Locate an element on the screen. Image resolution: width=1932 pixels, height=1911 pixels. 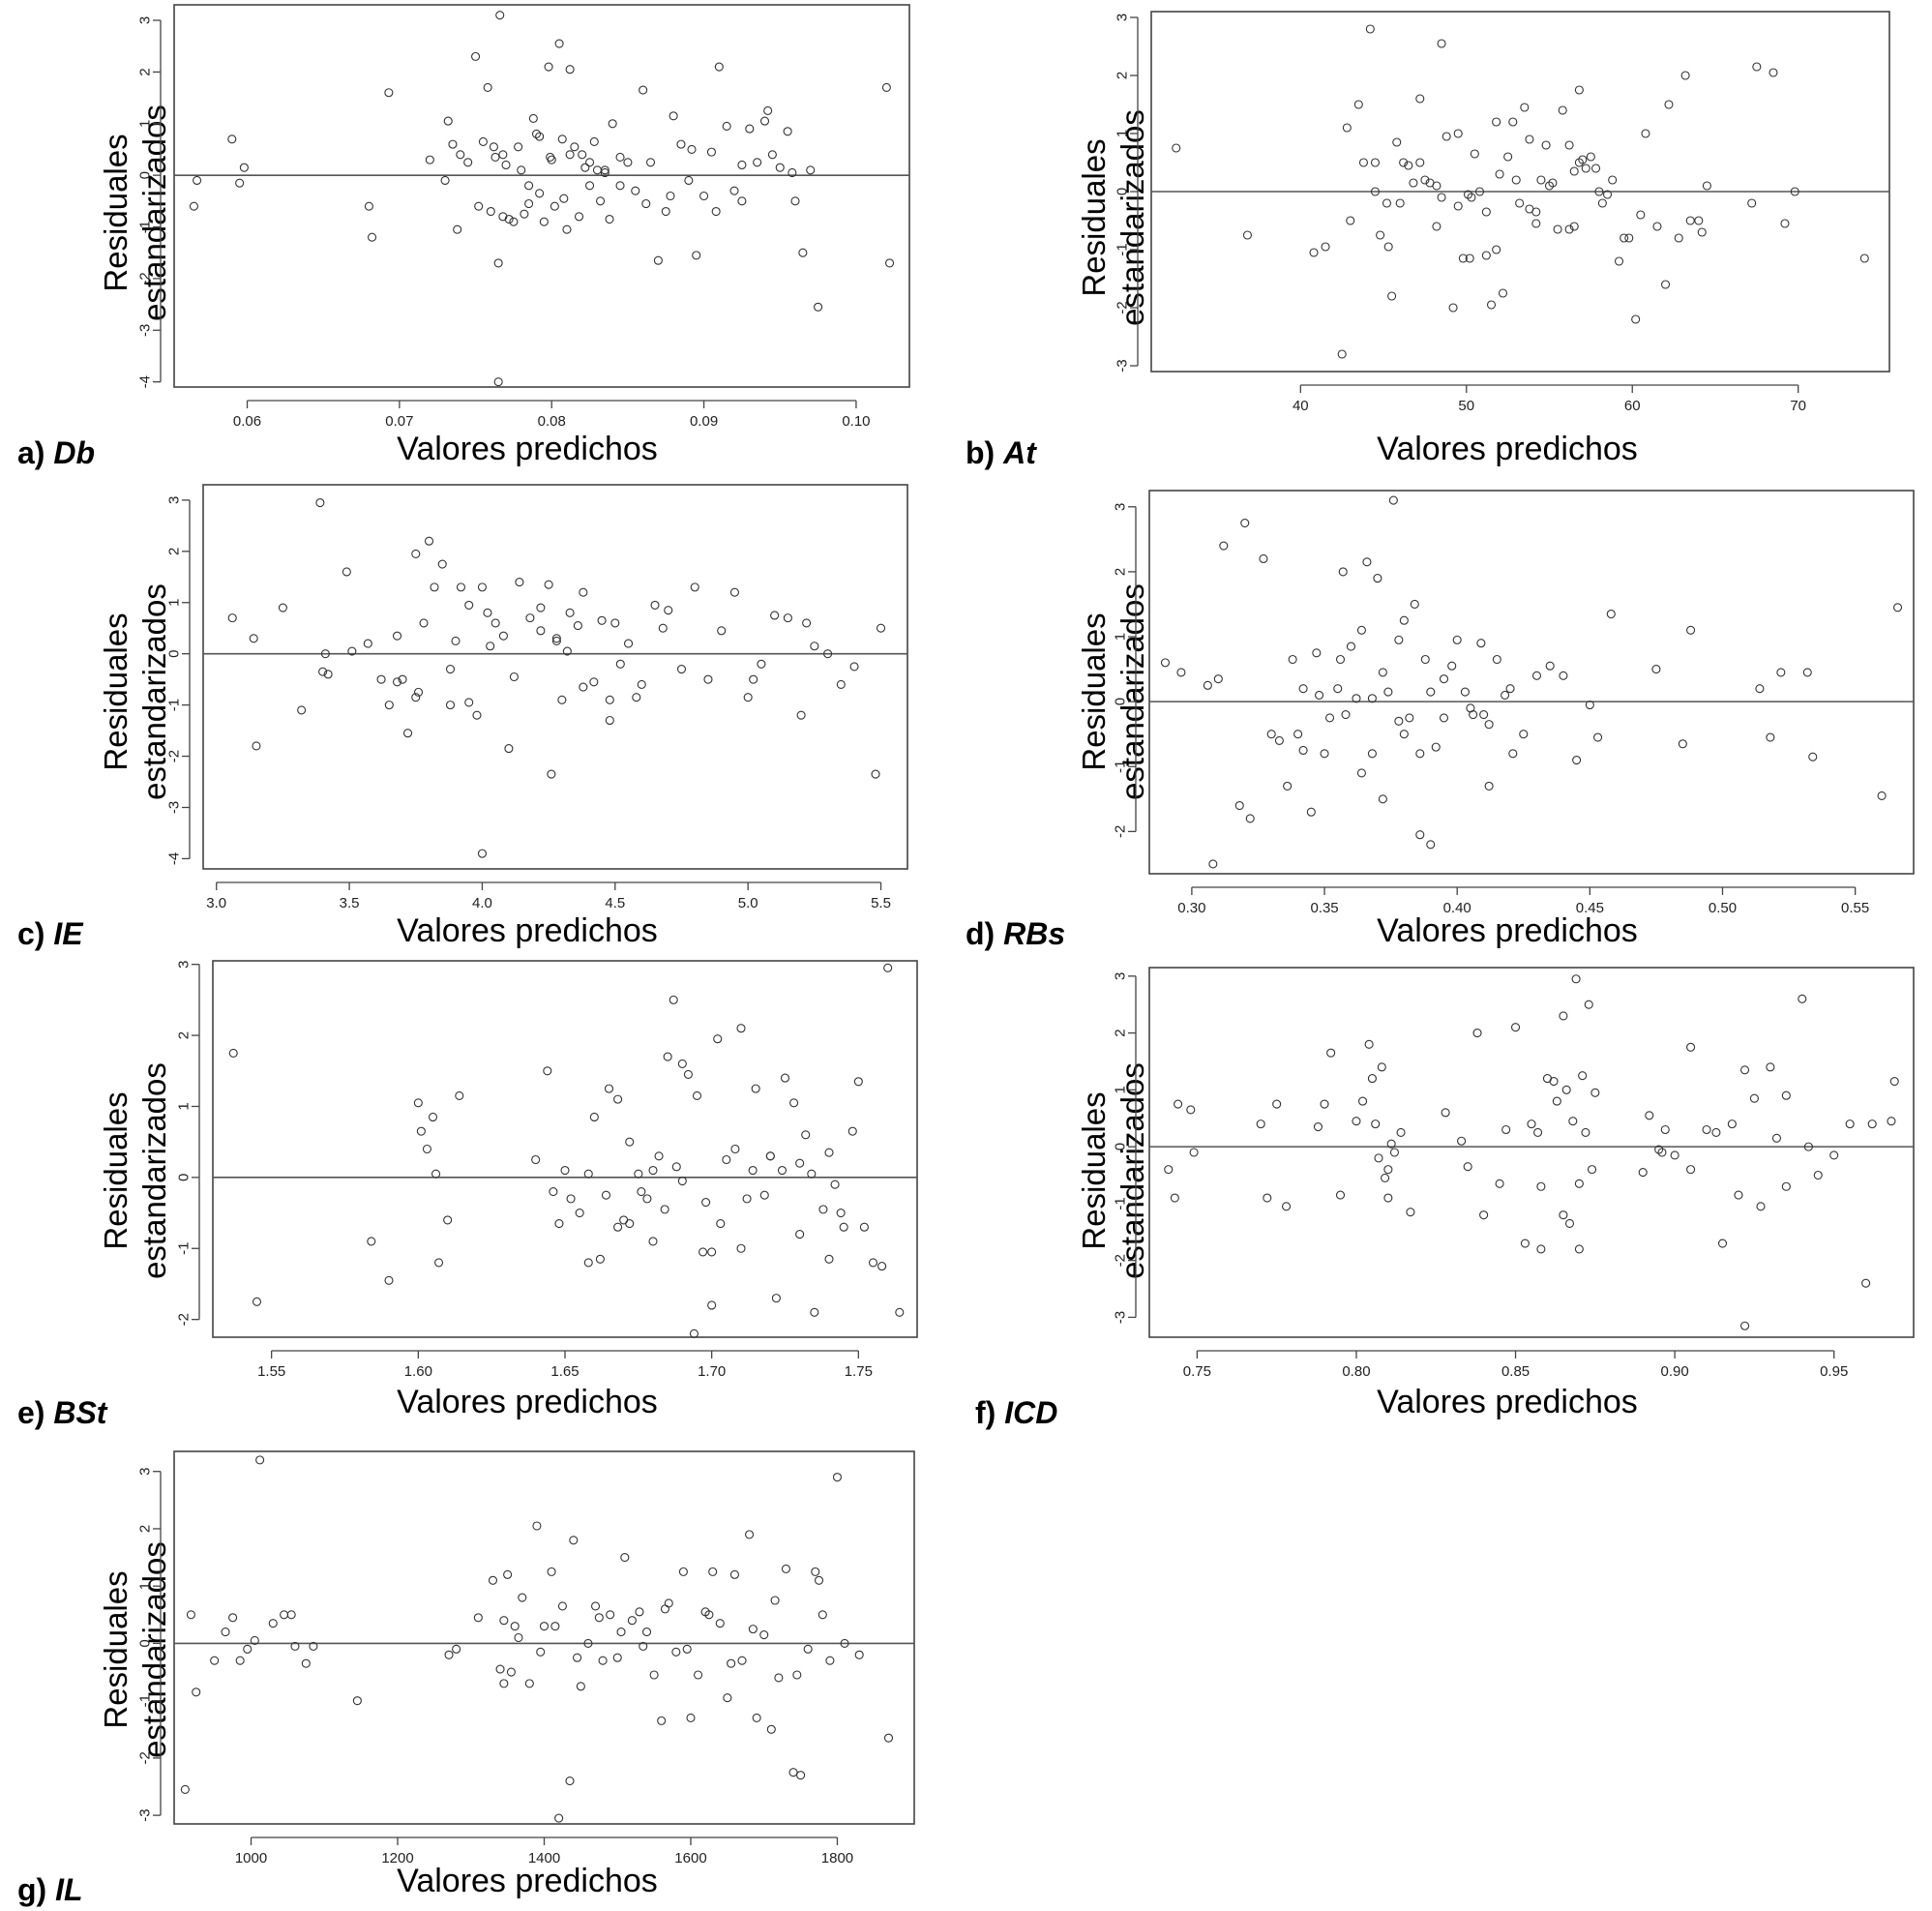
y-tick-label: -3 is located at coordinates (145, 1815).